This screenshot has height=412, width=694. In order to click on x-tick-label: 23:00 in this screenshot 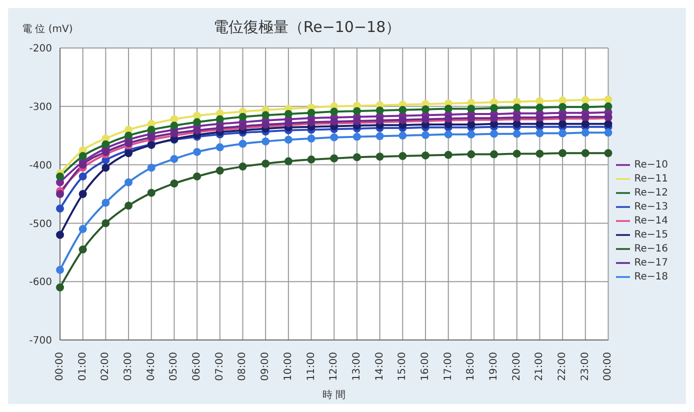, I will do `click(585, 366)`.